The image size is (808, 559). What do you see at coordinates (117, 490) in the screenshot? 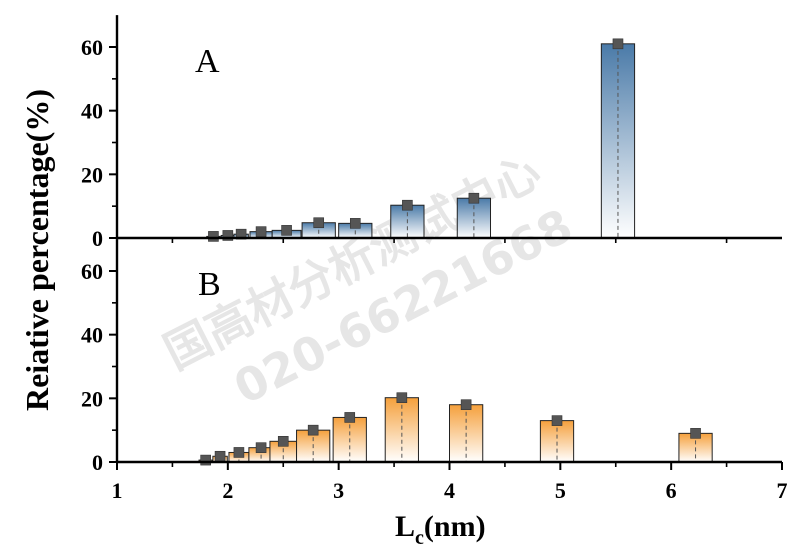
I see `x-tick-label-1: 1` at bounding box center [117, 490].